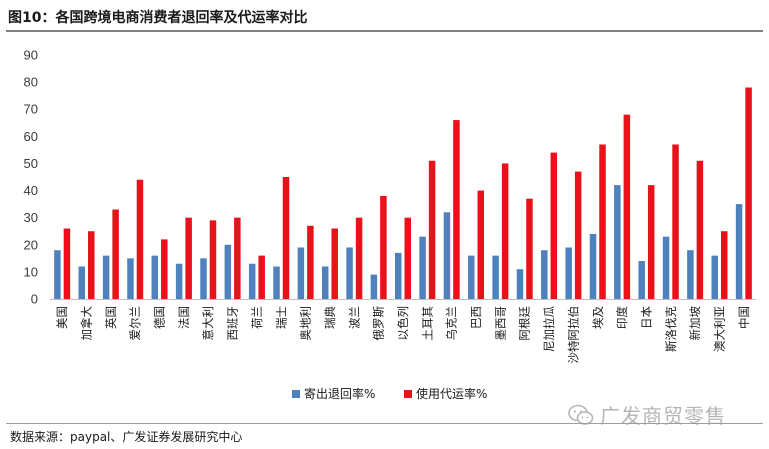 The width and height of the screenshot is (769, 449). What do you see at coordinates (111, 317) in the screenshot?
I see `x-category-label: 英国` at bounding box center [111, 317].